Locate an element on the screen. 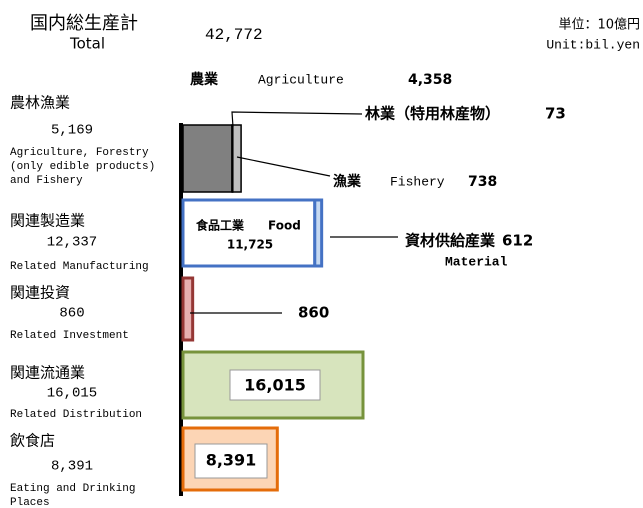  segment-label: 16,015 is located at coordinates (275, 385).